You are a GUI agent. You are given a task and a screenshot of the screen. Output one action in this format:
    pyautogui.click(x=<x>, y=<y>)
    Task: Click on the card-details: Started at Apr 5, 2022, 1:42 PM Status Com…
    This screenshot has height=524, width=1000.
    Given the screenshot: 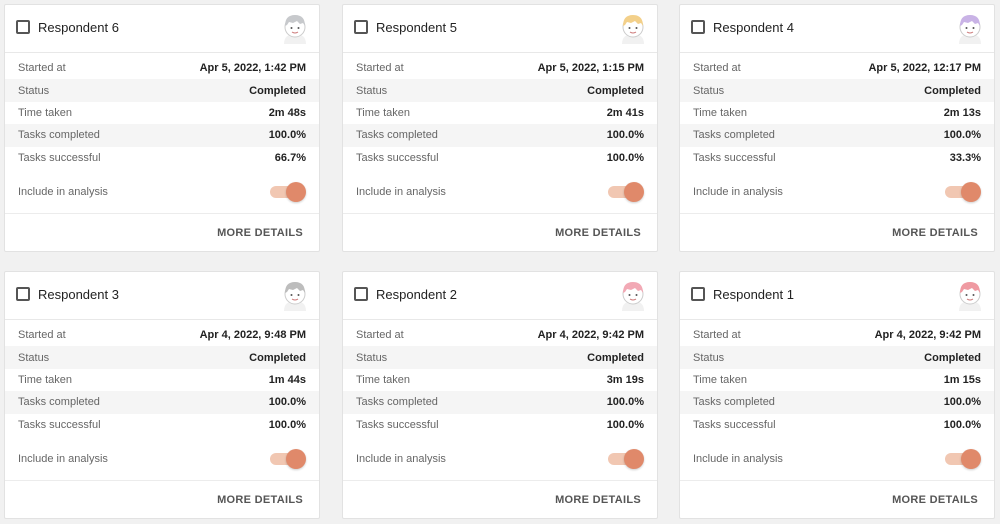 What is the action you would take?
    pyautogui.click(x=162, y=113)
    